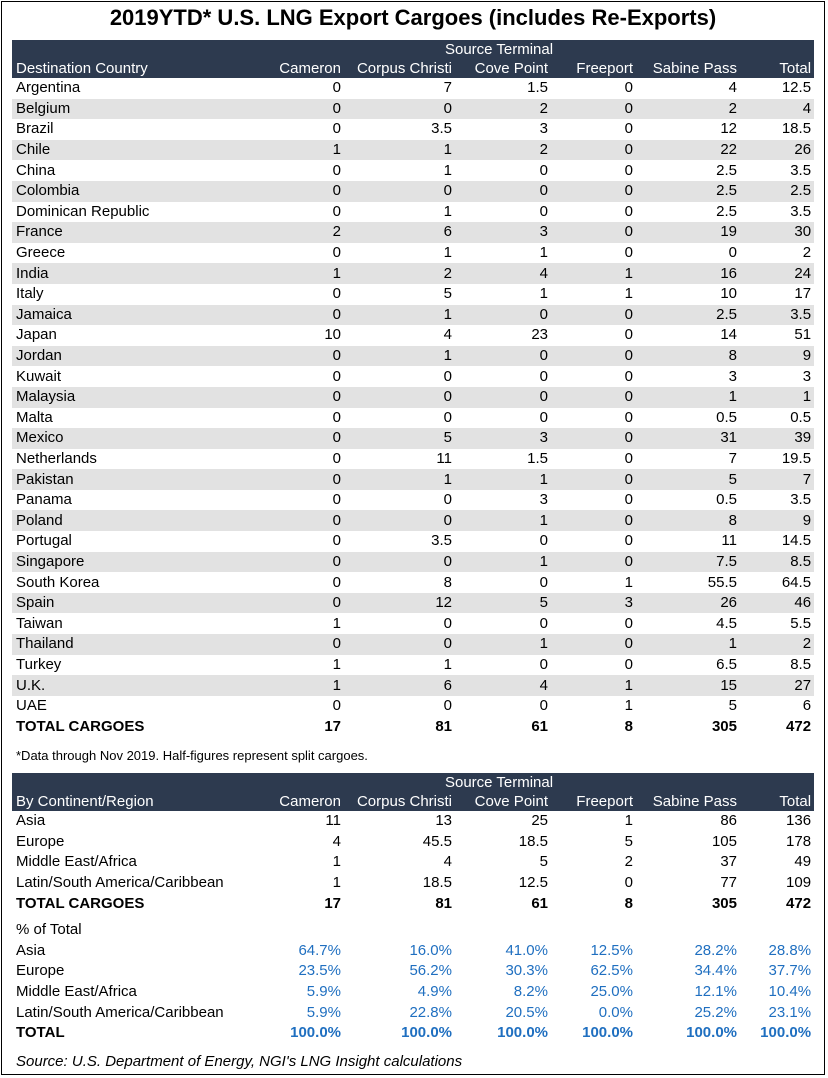 This screenshot has width=828, height=1078. What do you see at coordinates (539, 726) in the screenshot?
I see `cell-cove-point: 61` at bounding box center [539, 726].